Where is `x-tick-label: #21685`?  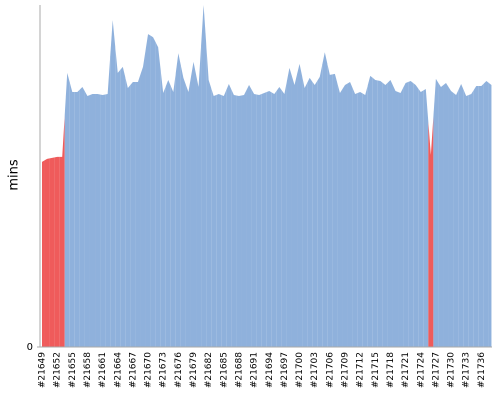
x-tick-label: #21685 is located at coordinates (224, 370).